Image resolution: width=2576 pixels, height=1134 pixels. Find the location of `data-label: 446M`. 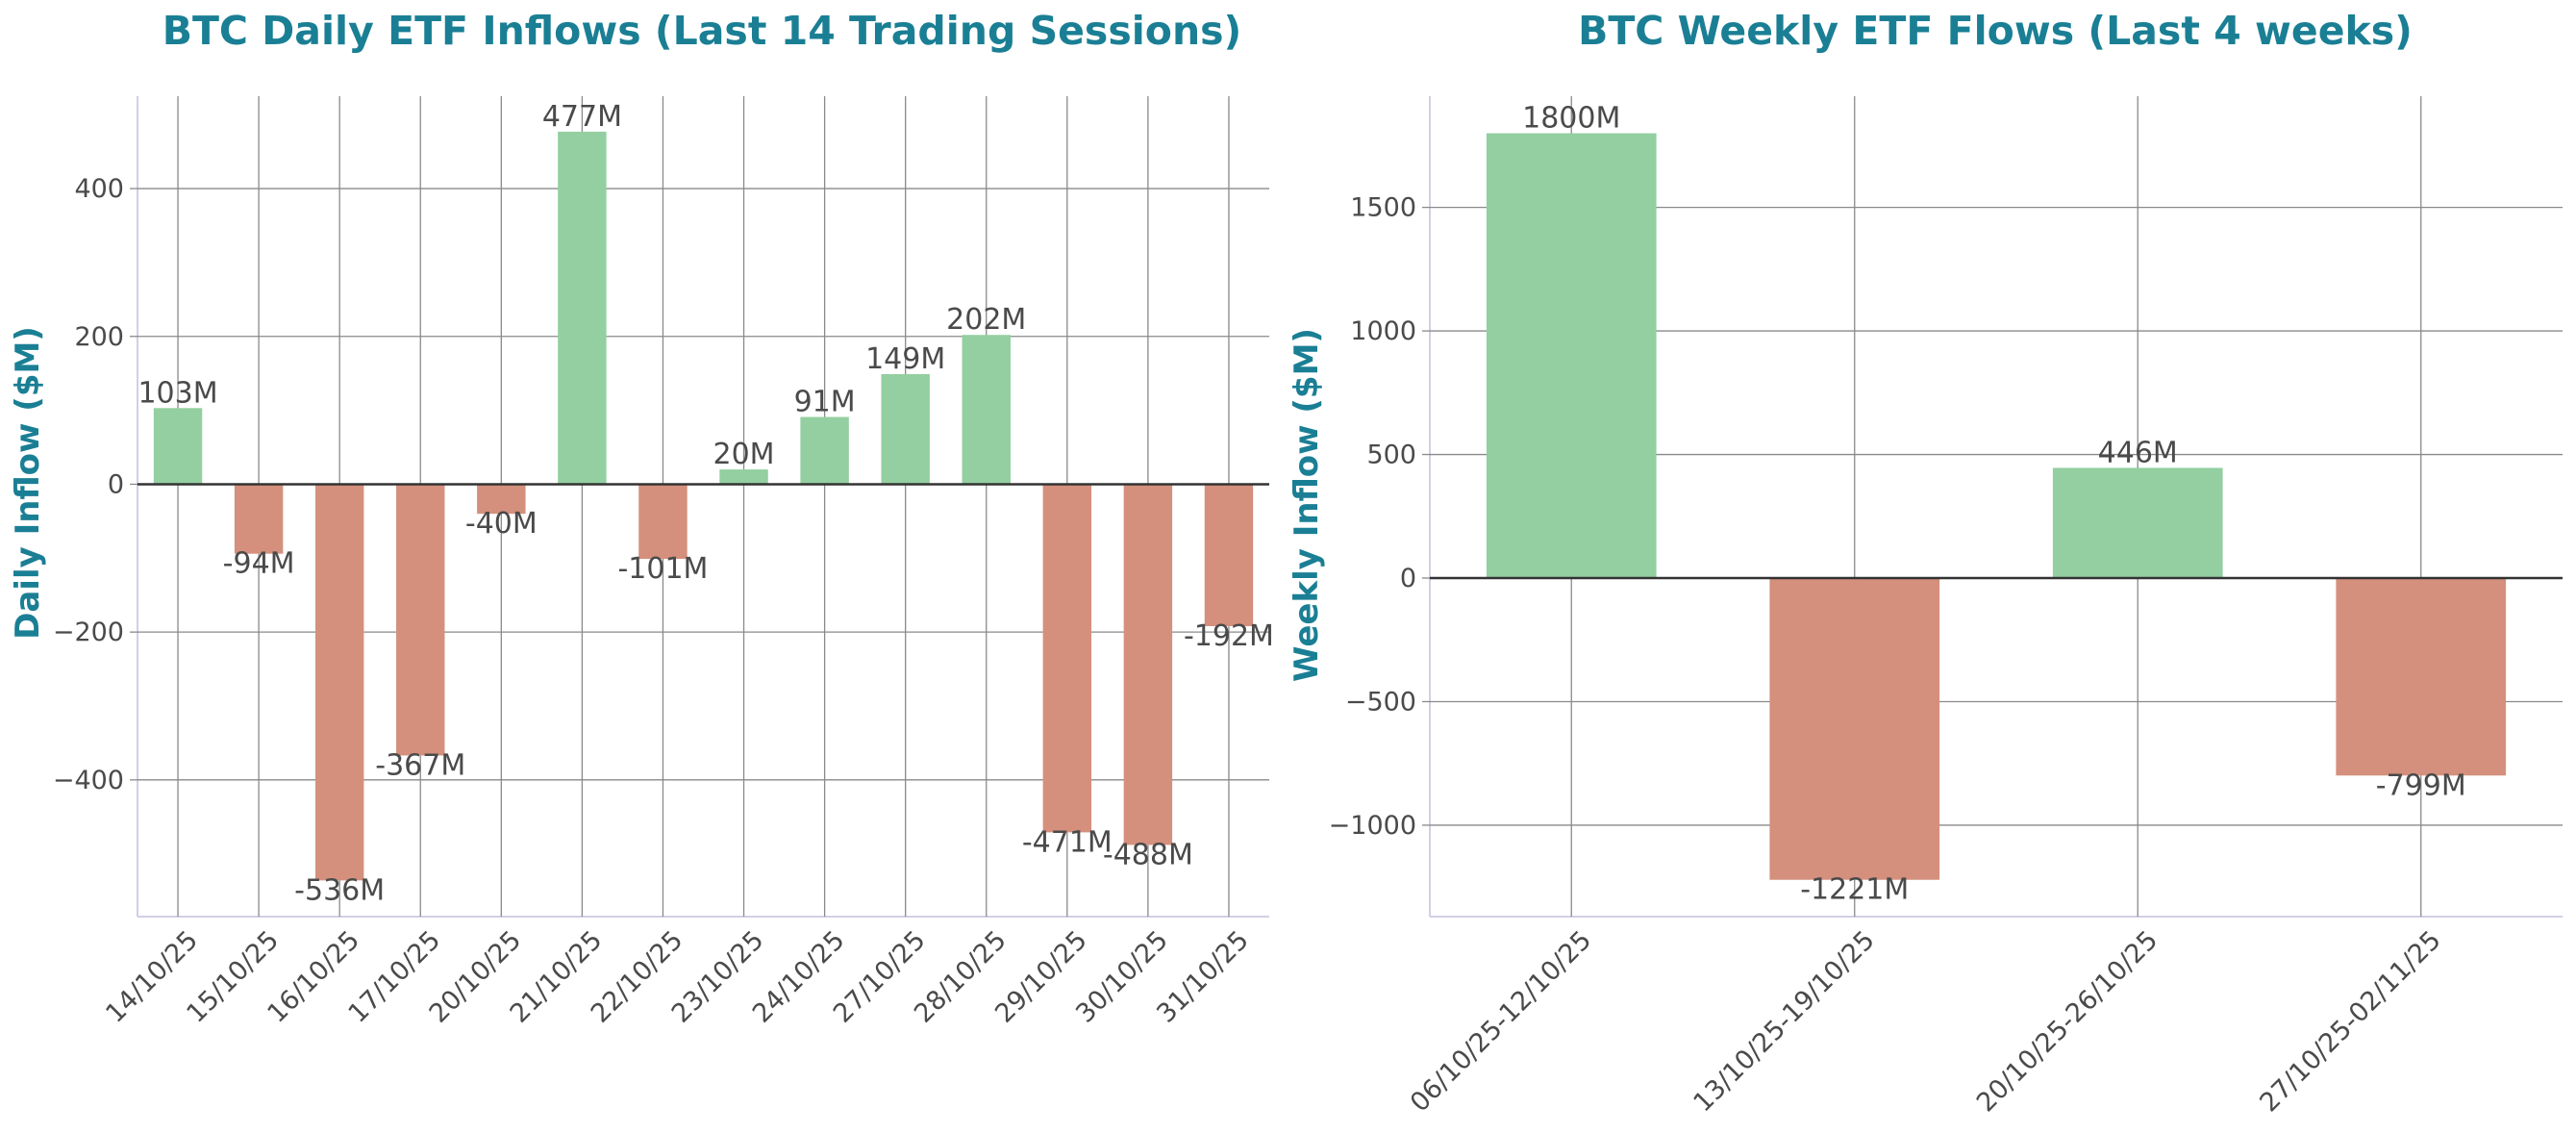

data-label: 446M is located at coordinates (2138, 453).